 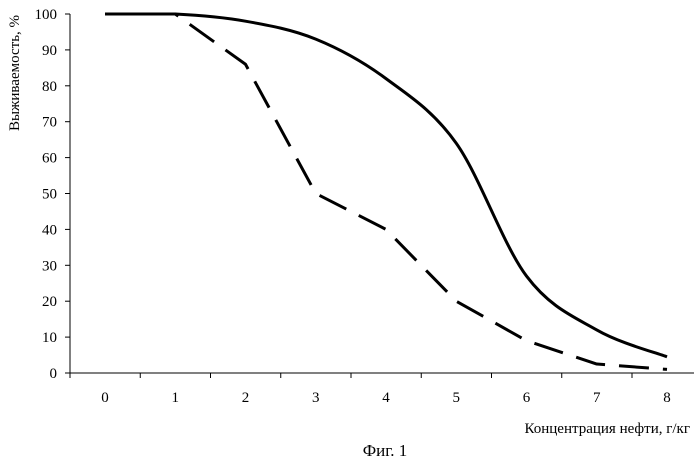 I want to click on x-tick-label: 5, so click(x=457, y=398).